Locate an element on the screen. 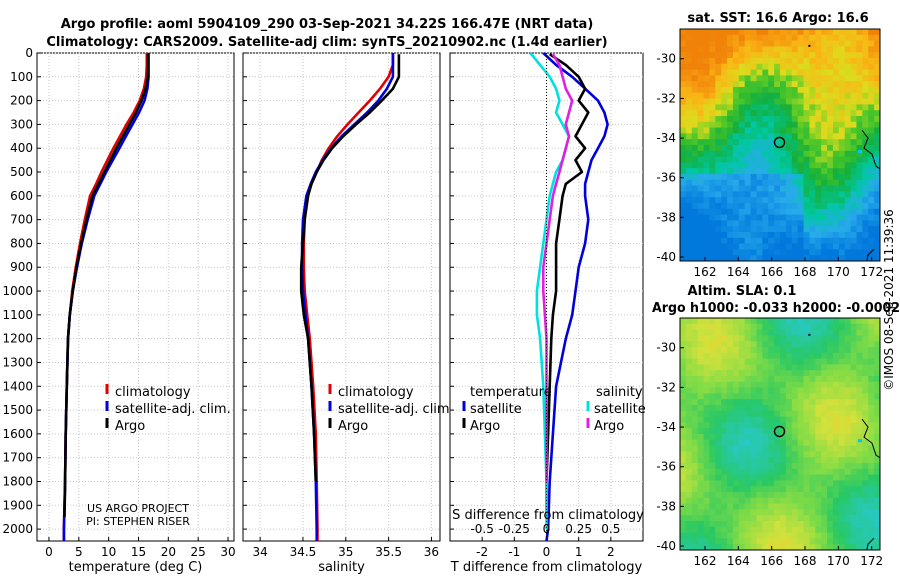 This screenshot has width=900, height=580. x-tick-label: 0 is located at coordinates (49, 552).